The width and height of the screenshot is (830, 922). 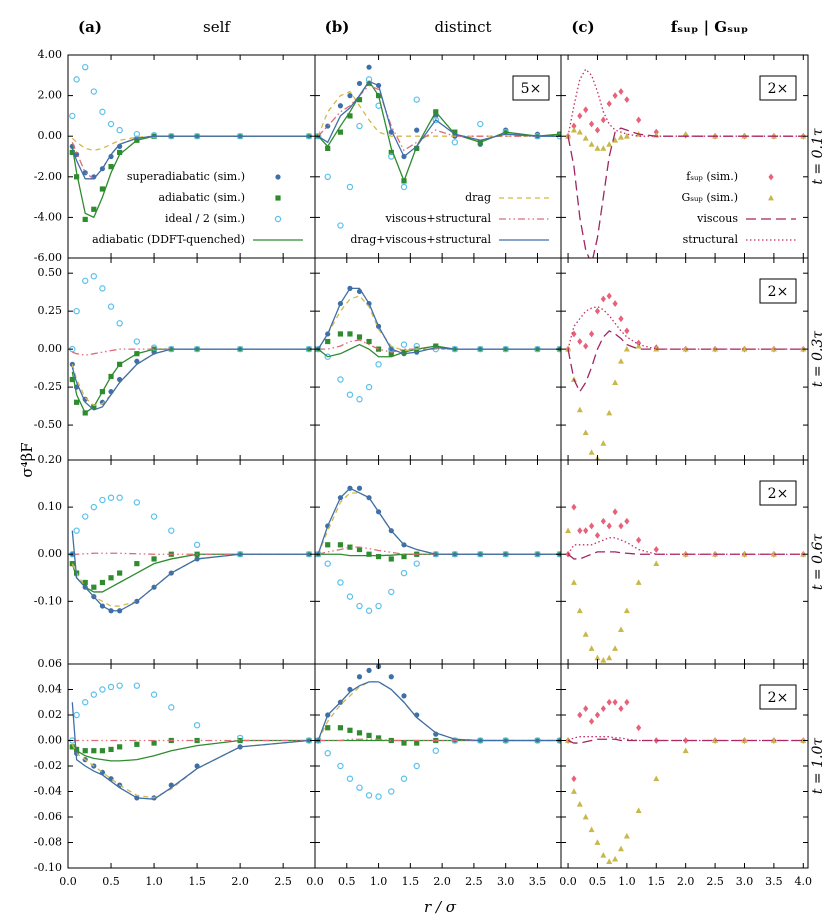 What do you see at coordinates (50, 714) in the screenshot?
I see `y-tick-label: 0.02` at bounding box center [50, 714].